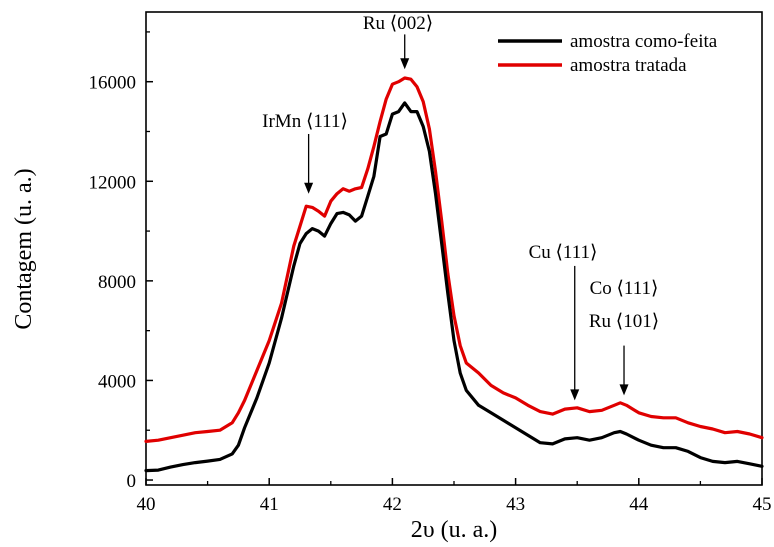 The image size is (774, 547). What do you see at coordinates (24, 248) in the screenshot?
I see `y-axis-title: Contagem (u. a.)` at bounding box center [24, 248].